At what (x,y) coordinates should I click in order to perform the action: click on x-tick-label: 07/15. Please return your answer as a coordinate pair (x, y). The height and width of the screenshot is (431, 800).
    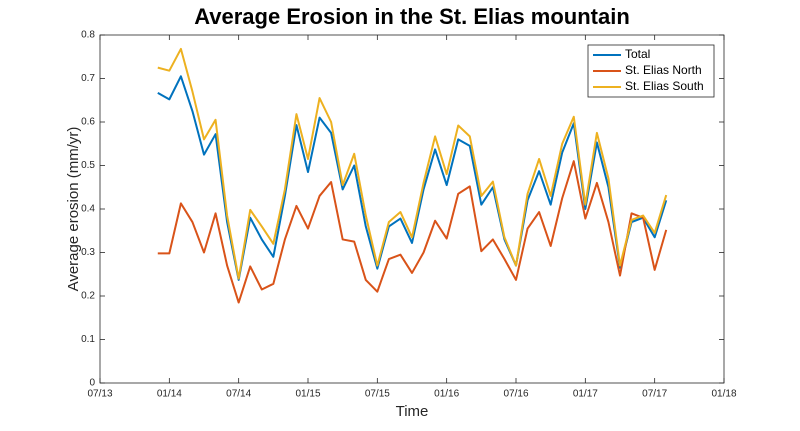
    Looking at the image, I should click on (377, 394).